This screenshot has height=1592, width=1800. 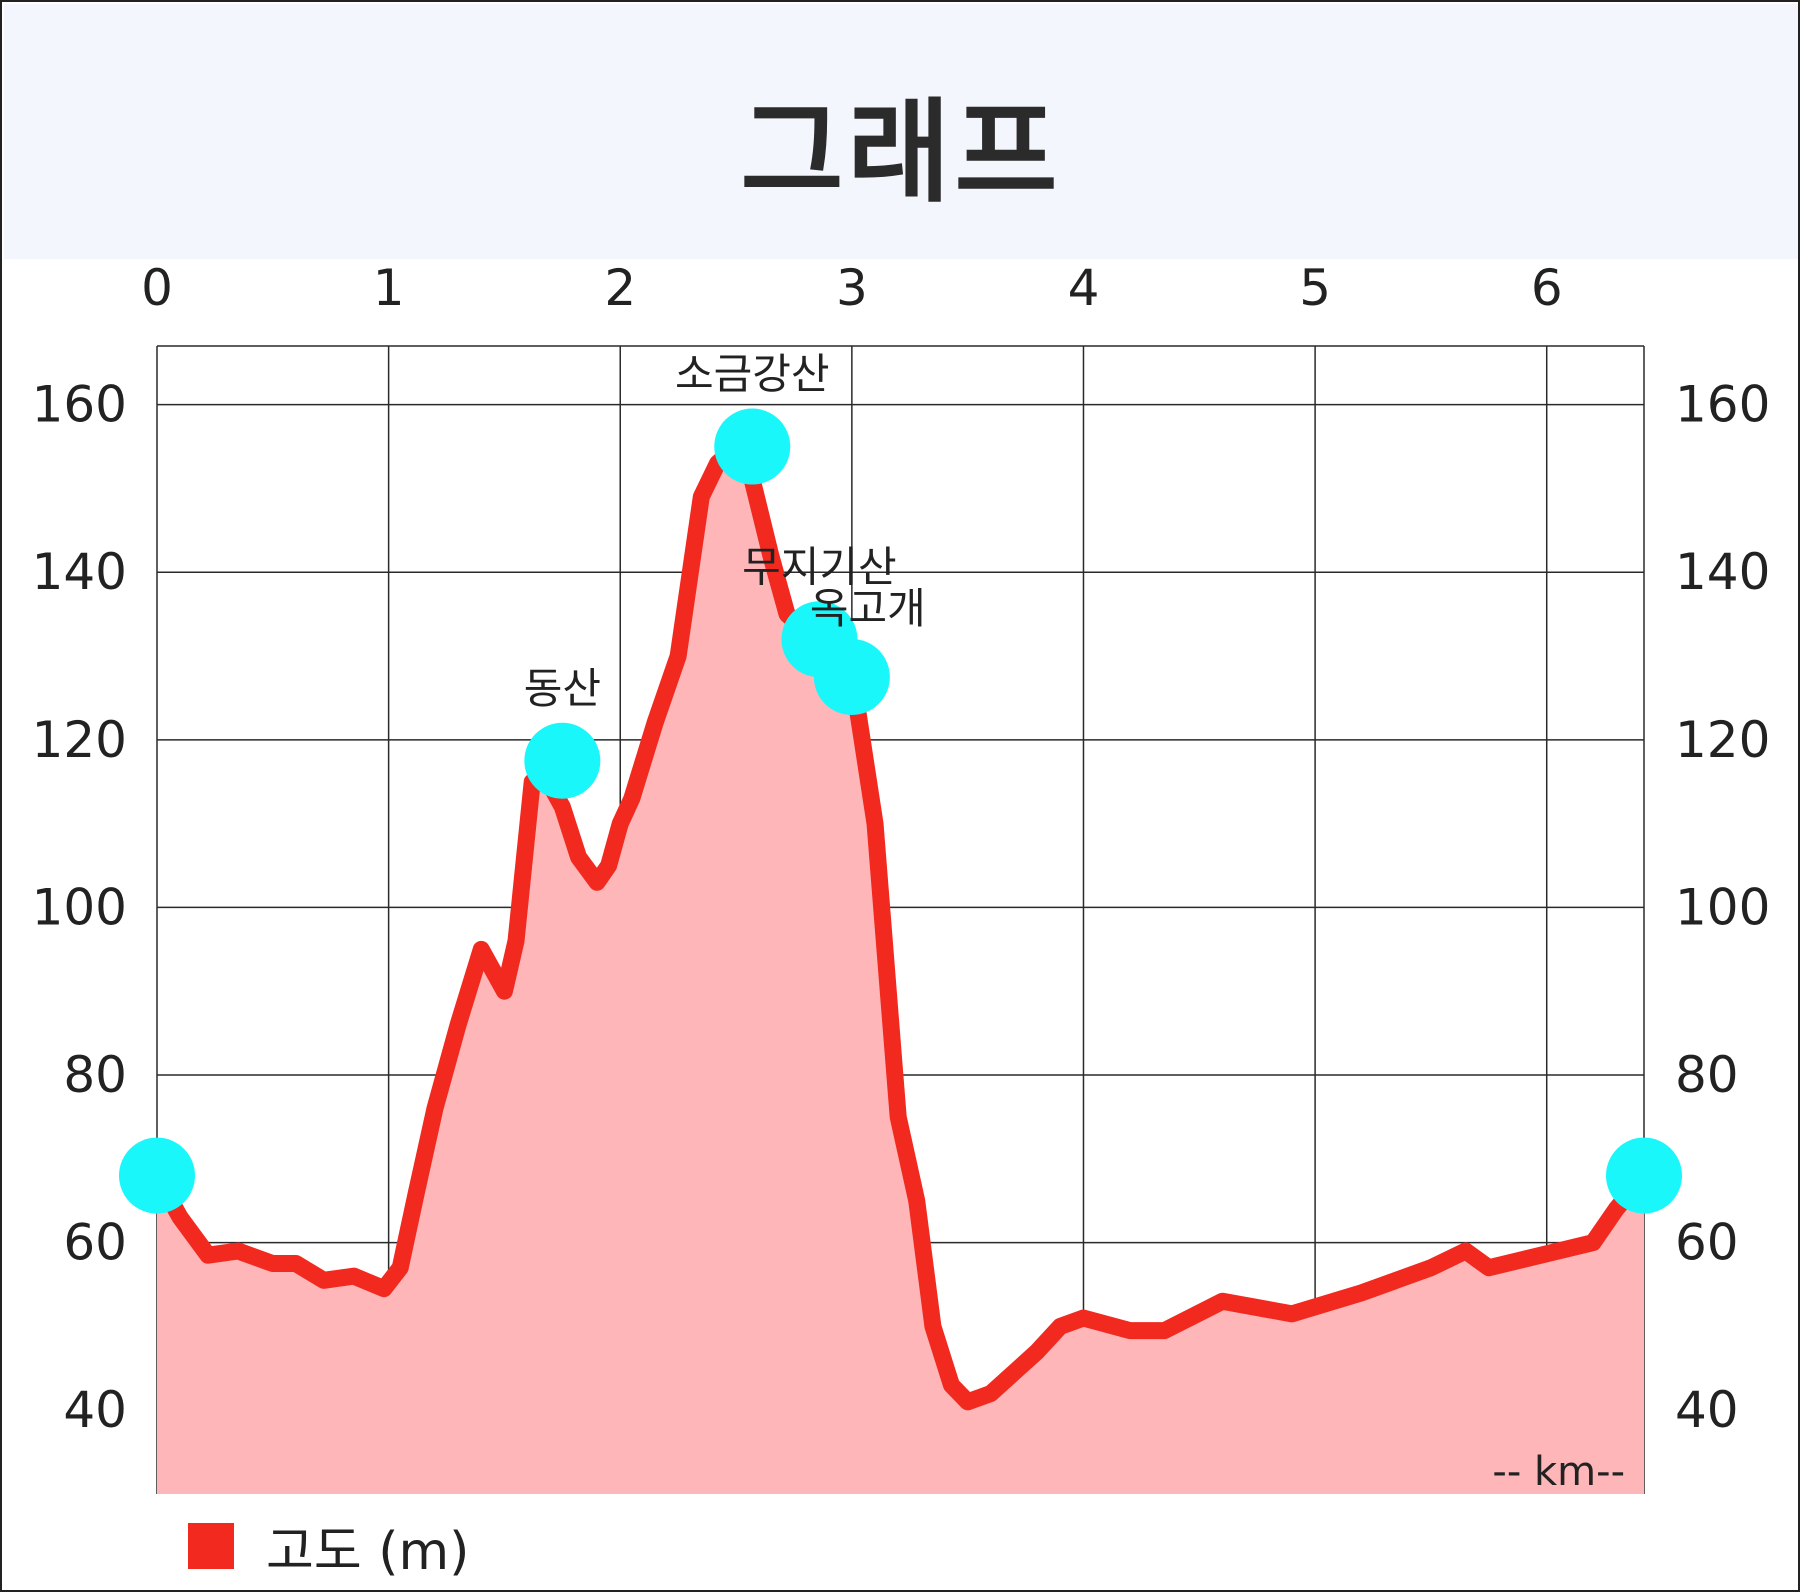 What do you see at coordinates (620, 288) in the screenshot?
I see `x-tick-label: 2` at bounding box center [620, 288].